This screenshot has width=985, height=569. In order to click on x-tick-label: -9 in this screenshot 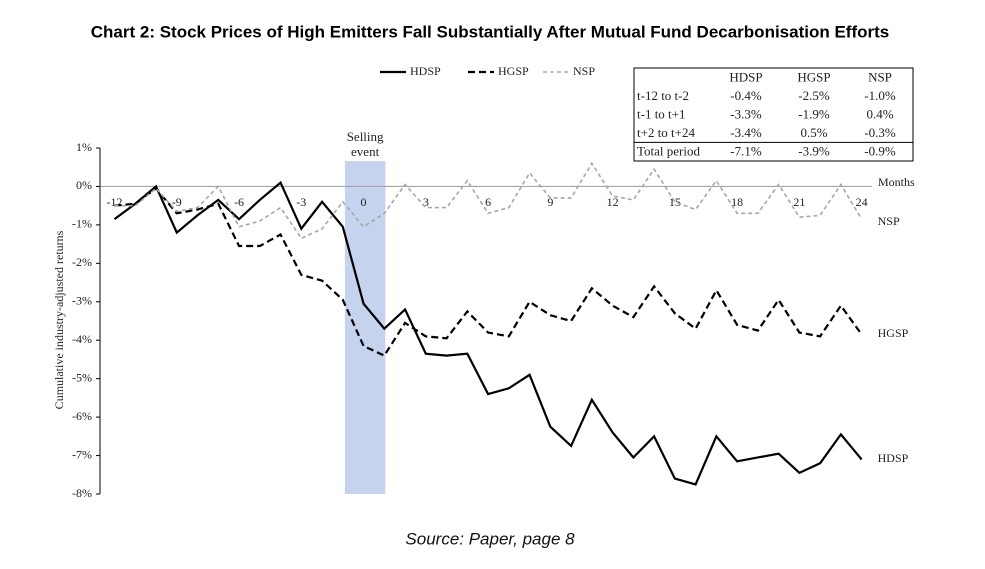, I will do `click(177, 202)`.